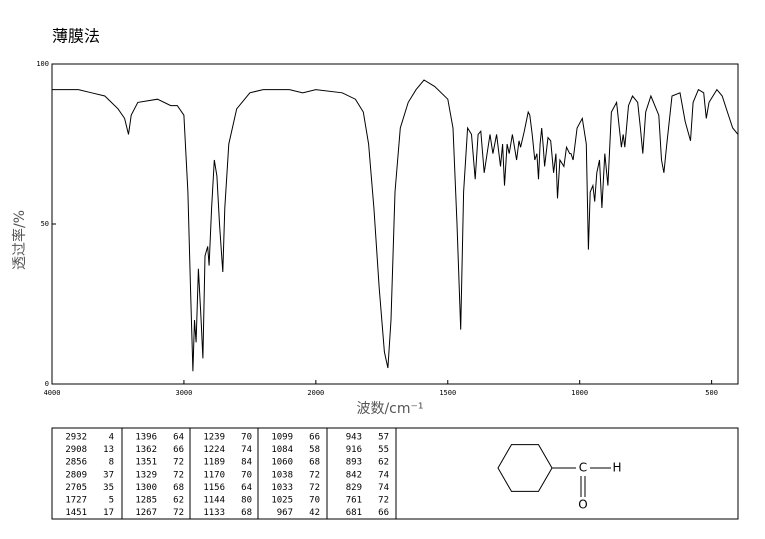  What do you see at coordinates (583, 468) in the screenshot?
I see `atom-label: C` at bounding box center [583, 468].